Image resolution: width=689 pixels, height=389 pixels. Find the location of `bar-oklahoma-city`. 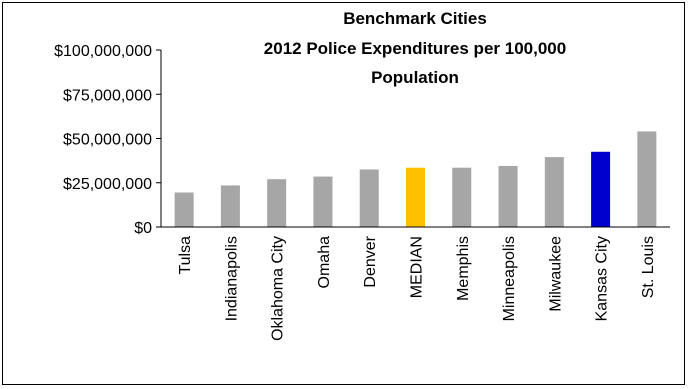

bar-oklahoma-city is located at coordinates (277, 203).